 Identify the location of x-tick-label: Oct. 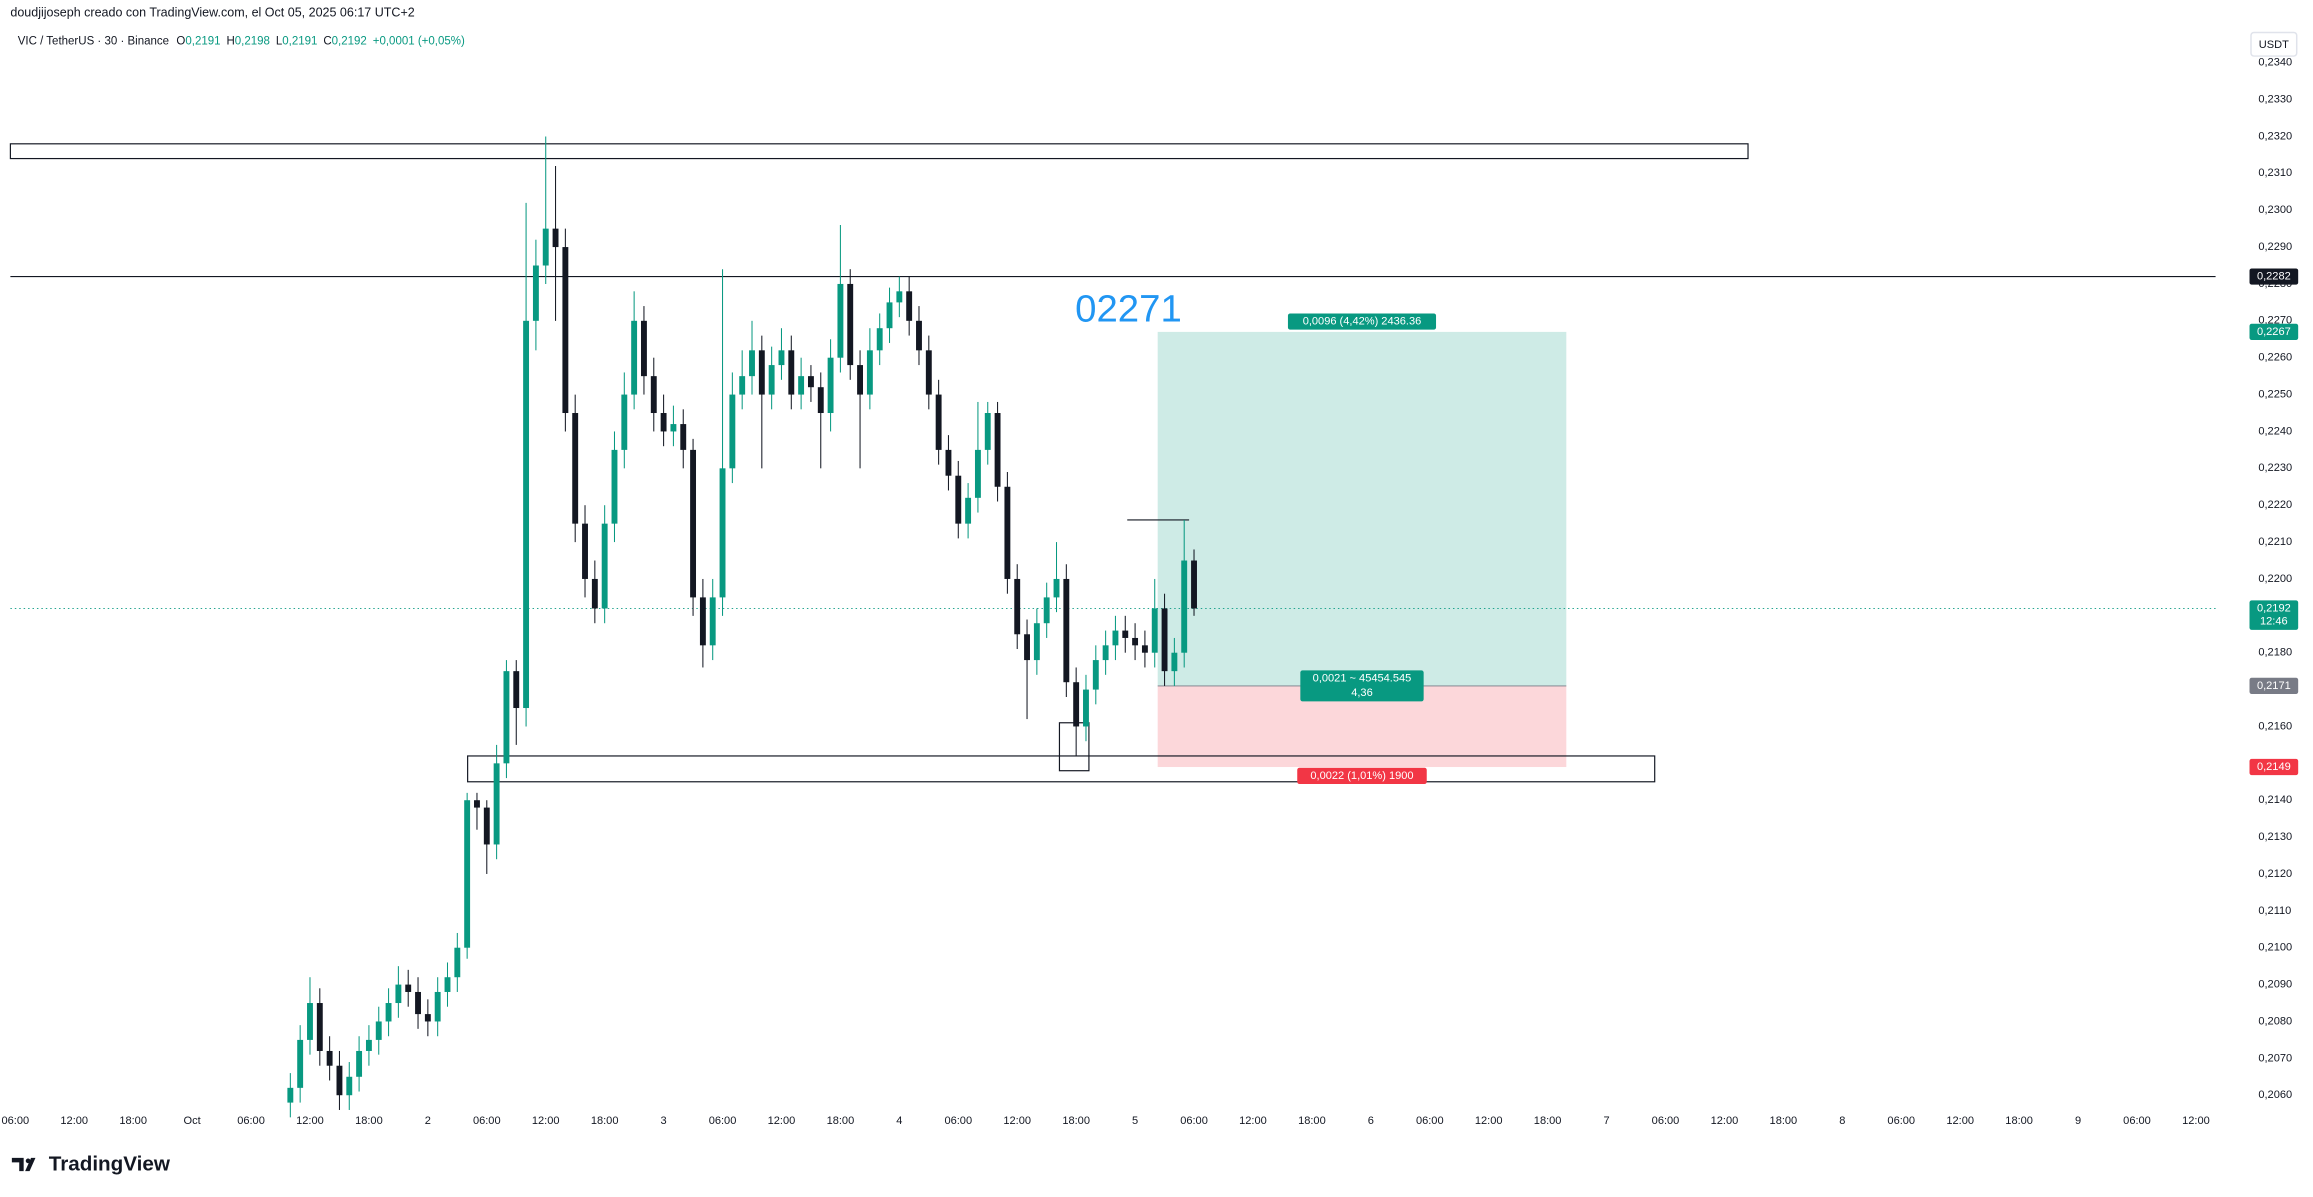
(192, 1121).